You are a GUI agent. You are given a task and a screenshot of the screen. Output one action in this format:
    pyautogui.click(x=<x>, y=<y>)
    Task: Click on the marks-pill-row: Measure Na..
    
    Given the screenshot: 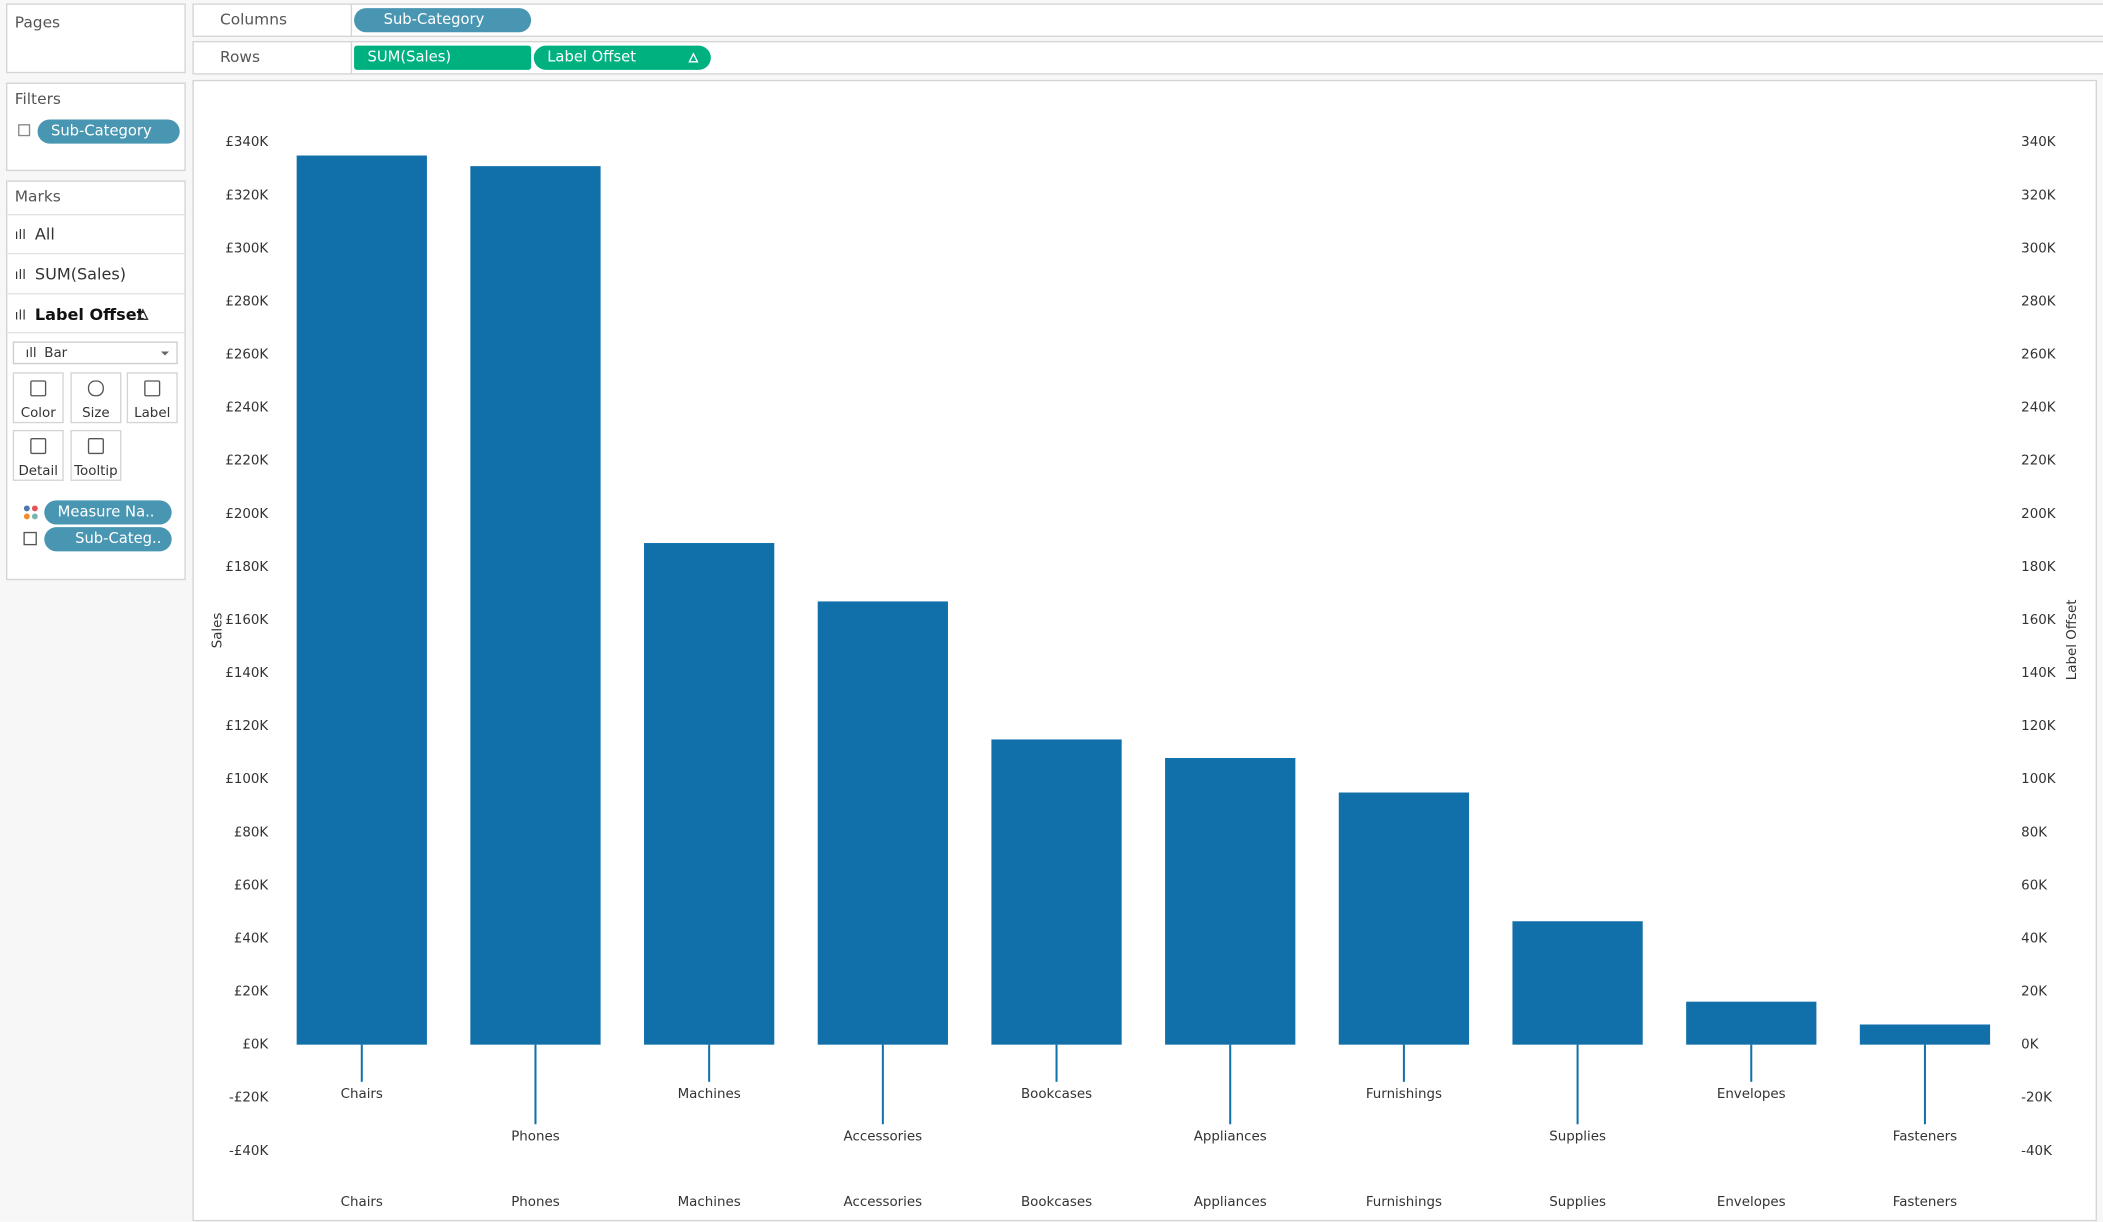 What is the action you would take?
    pyautogui.click(x=97, y=512)
    